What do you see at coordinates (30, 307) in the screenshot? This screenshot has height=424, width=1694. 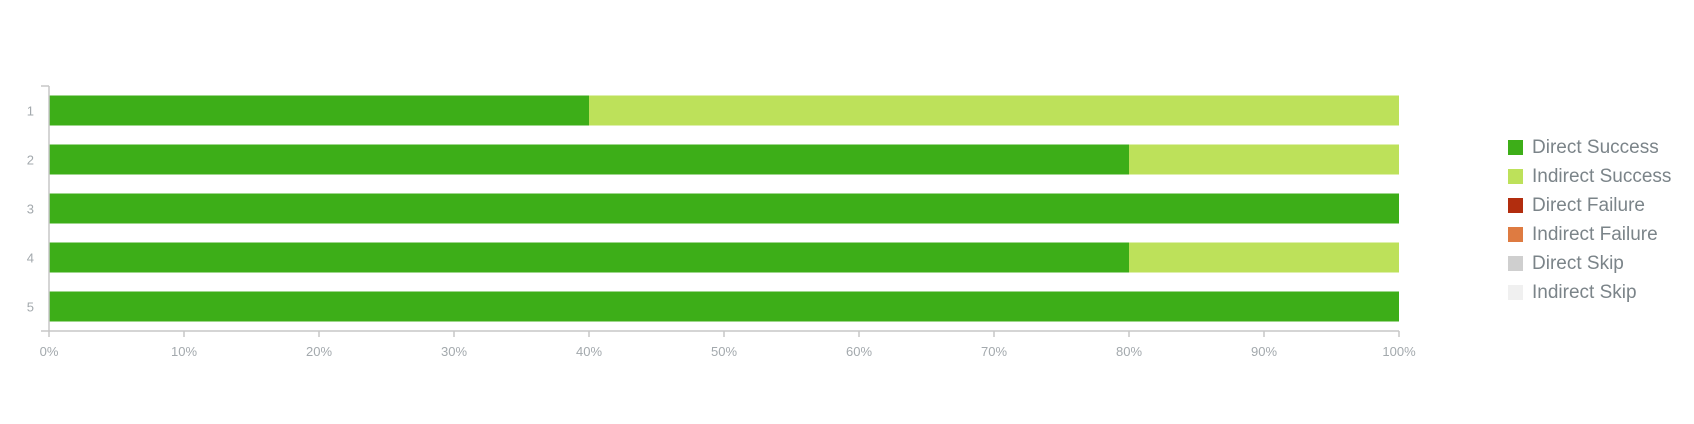 I see `category-label: 5` at bounding box center [30, 307].